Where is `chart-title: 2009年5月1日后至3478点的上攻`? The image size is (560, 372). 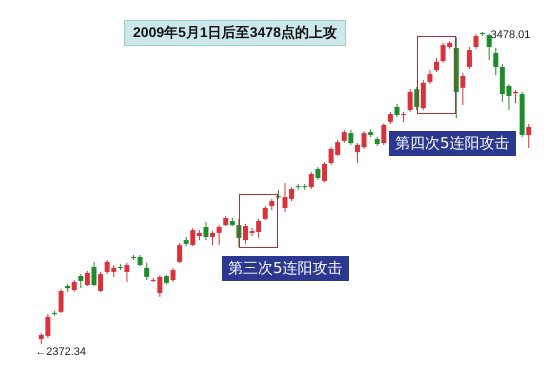 chart-title: 2009年5月1日后至3478点的上攻 is located at coordinates (235, 33).